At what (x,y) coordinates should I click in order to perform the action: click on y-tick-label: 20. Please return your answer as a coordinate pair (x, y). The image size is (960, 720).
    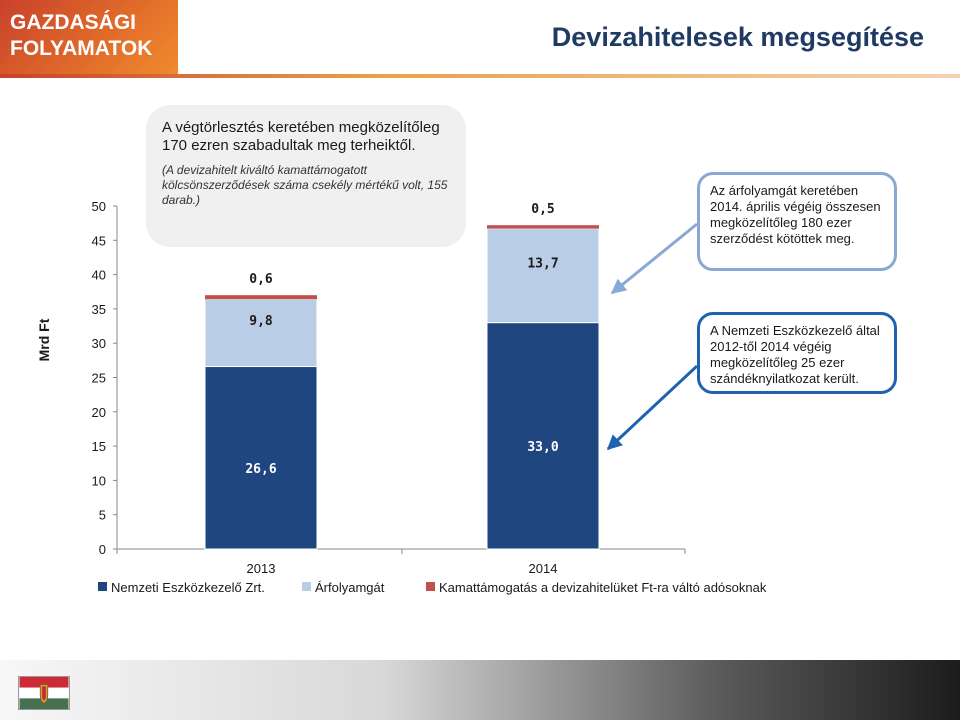
    Looking at the image, I should click on (99, 412).